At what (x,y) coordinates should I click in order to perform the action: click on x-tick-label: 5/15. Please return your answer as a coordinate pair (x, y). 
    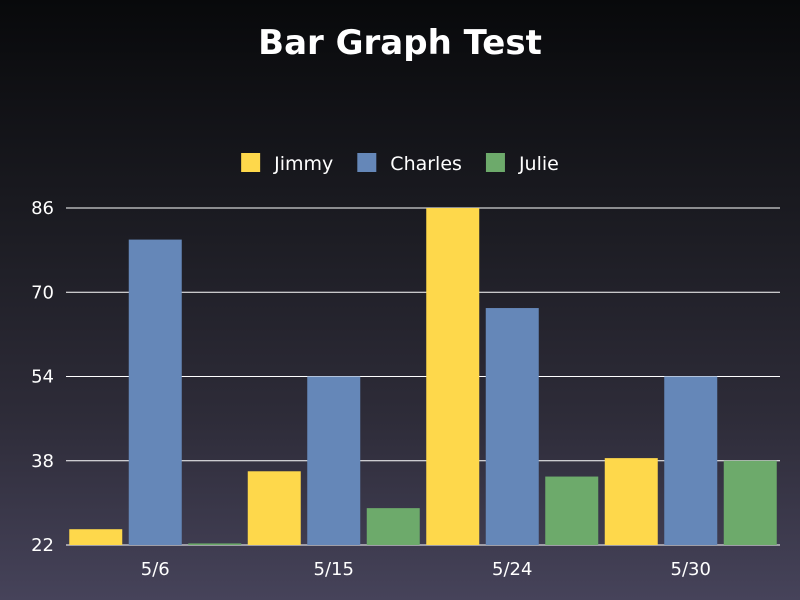
    Looking at the image, I should click on (334, 569).